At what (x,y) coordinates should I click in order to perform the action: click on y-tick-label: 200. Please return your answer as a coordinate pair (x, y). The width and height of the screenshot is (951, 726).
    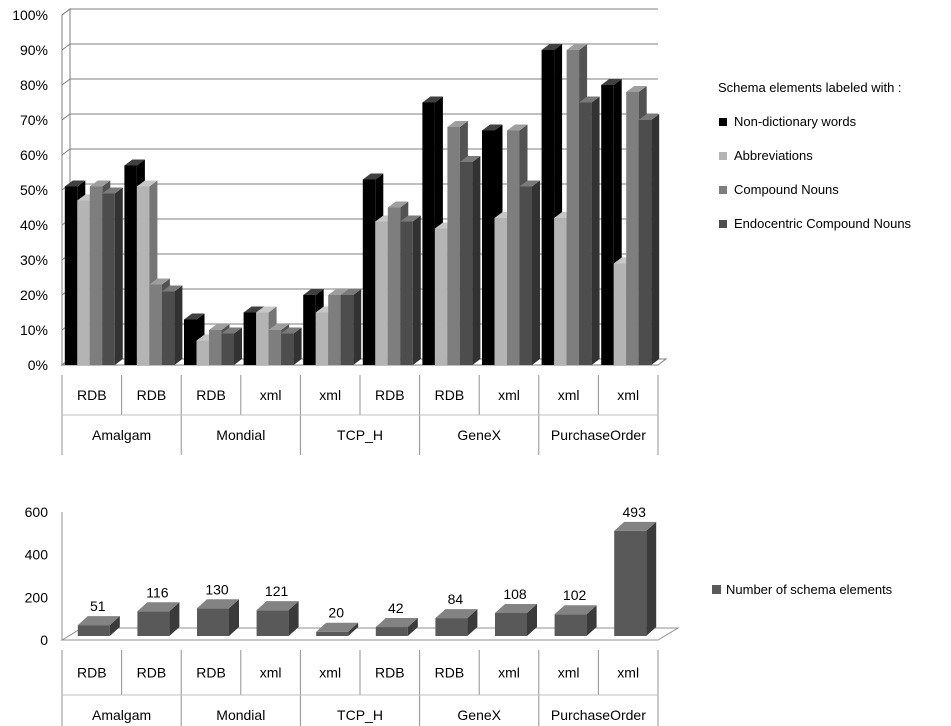
    Looking at the image, I should click on (37, 597).